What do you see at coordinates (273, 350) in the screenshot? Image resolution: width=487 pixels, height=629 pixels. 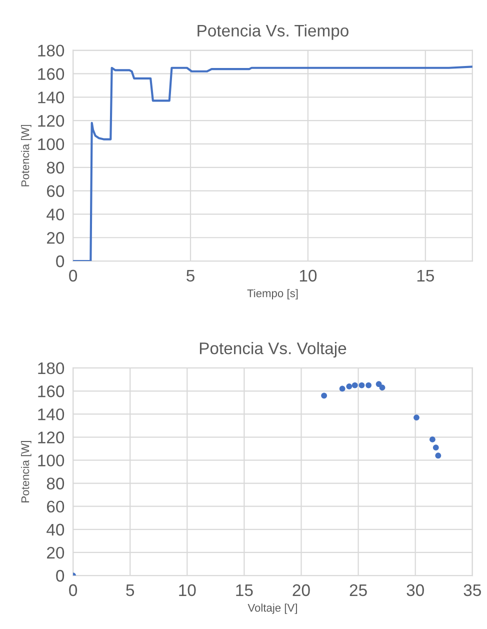 I see `chart-title: Potencia Vs. Voltaje` at bounding box center [273, 350].